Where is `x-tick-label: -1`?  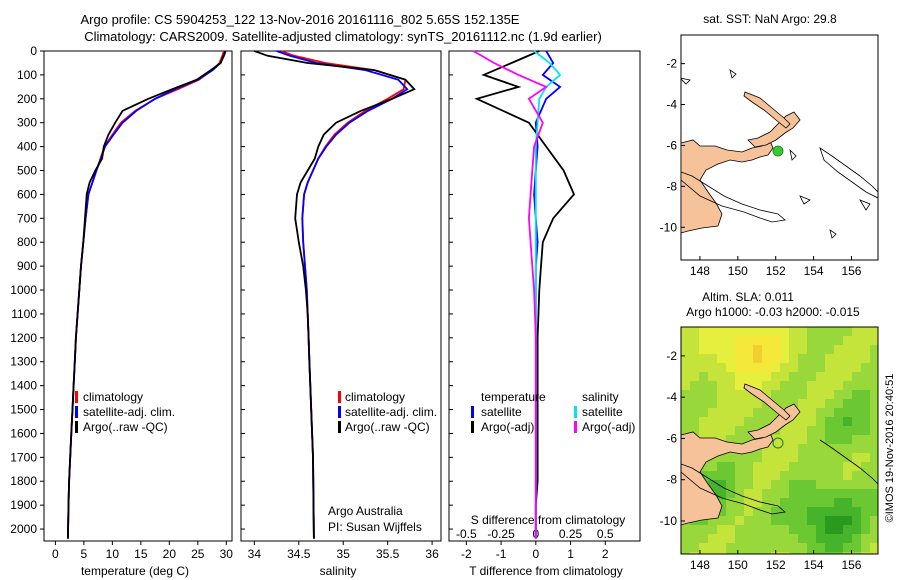
x-tick-label: -1 is located at coordinates (501, 554).